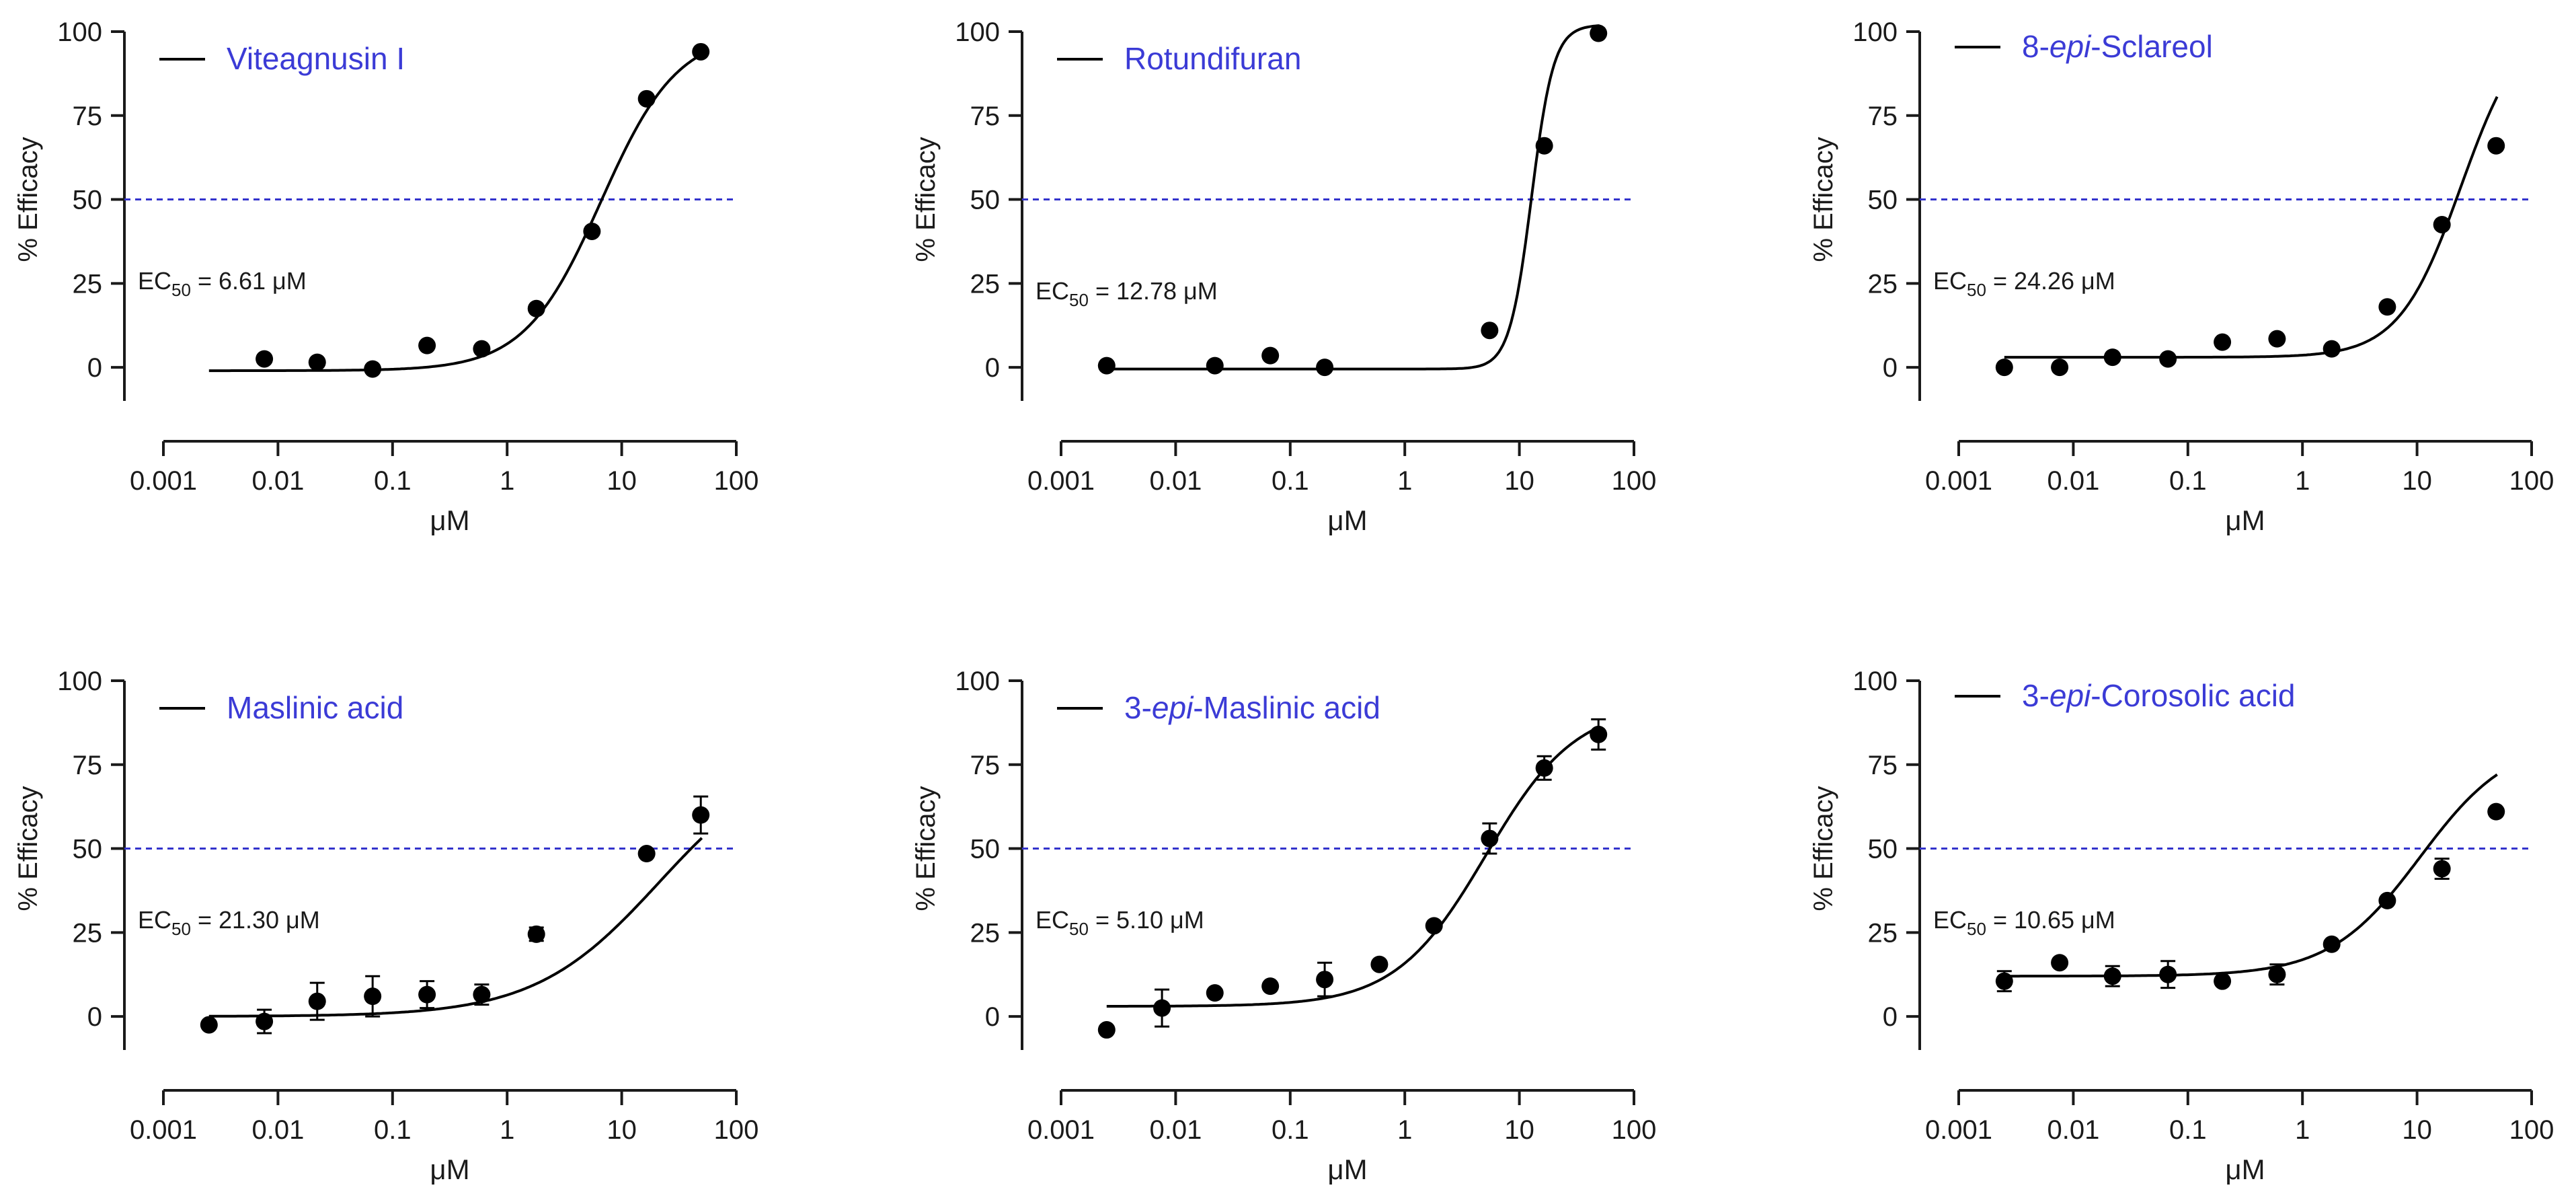  What do you see at coordinates (2152, 46) in the screenshot?
I see `legend-label-part: -Sclareol` at bounding box center [2152, 46].